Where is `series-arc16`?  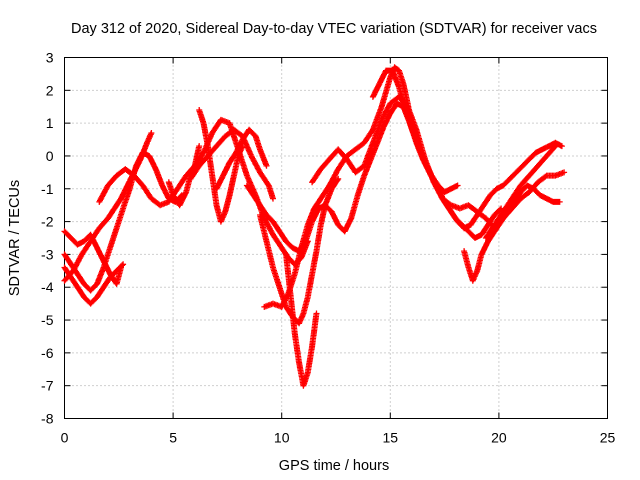
series-arc16 is located at coordinates (467, 149).